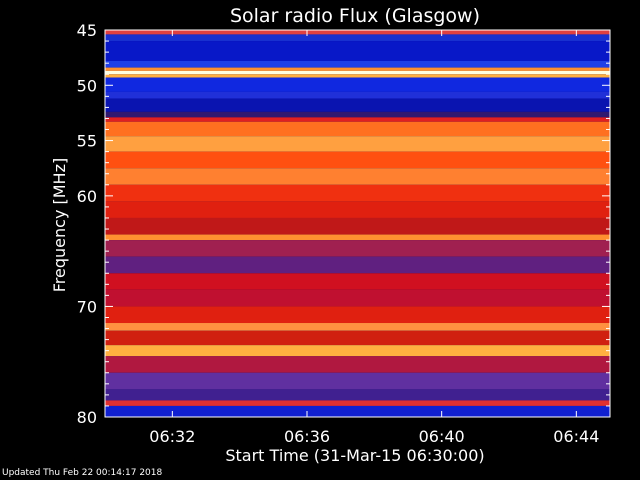 This screenshot has height=480, width=640. What do you see at coordinates (172, 436) in the screenshot?
I see `x-tick-label-0: 06:32` at bounding box center [172, 436].